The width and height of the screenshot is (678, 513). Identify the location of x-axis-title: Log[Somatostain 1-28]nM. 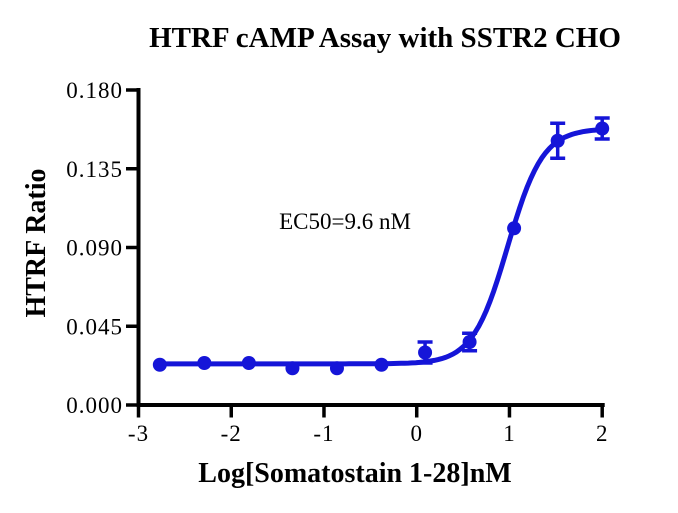
(355, 473).